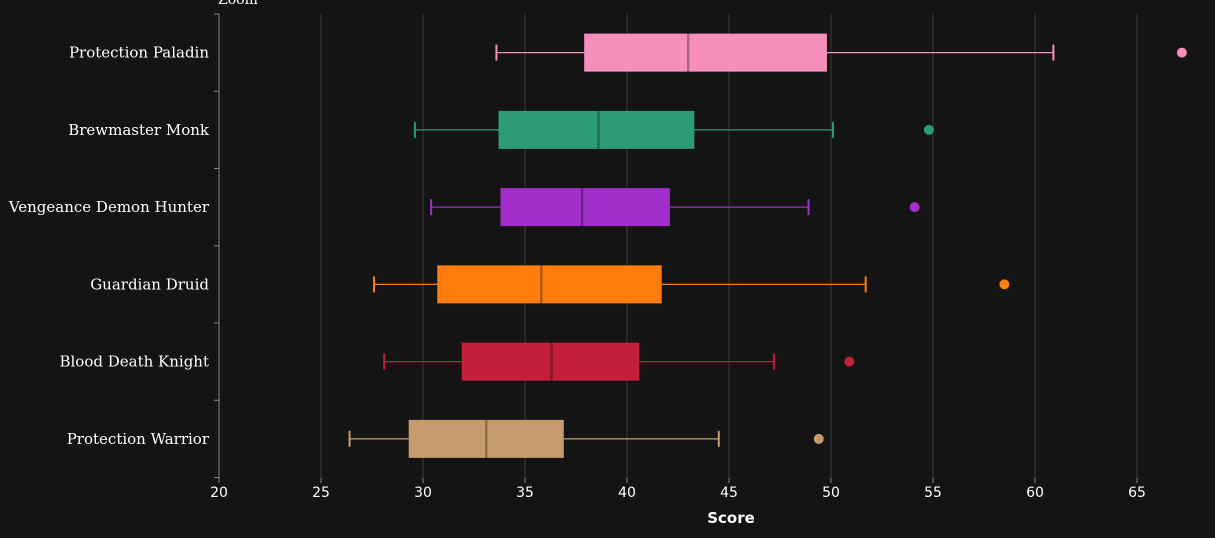 This screenshot has height=538, width=1215. Describe the element at coordinates (627, 493) in the screenshot. I see `x-tick-label: 40` at that location.